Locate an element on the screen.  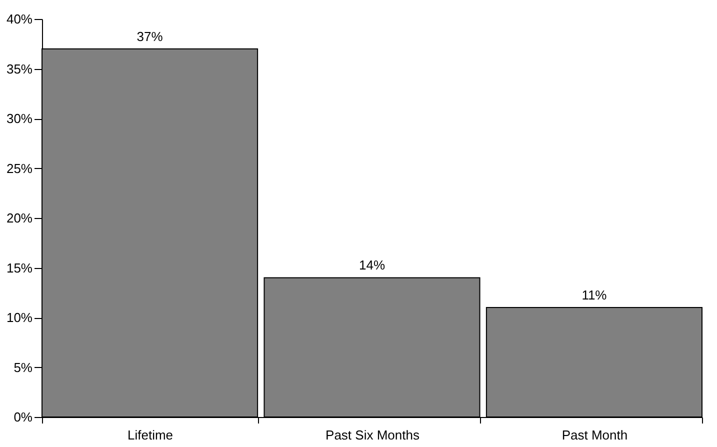
x-tick-label: Past Month is located at coordinates (595, 435).